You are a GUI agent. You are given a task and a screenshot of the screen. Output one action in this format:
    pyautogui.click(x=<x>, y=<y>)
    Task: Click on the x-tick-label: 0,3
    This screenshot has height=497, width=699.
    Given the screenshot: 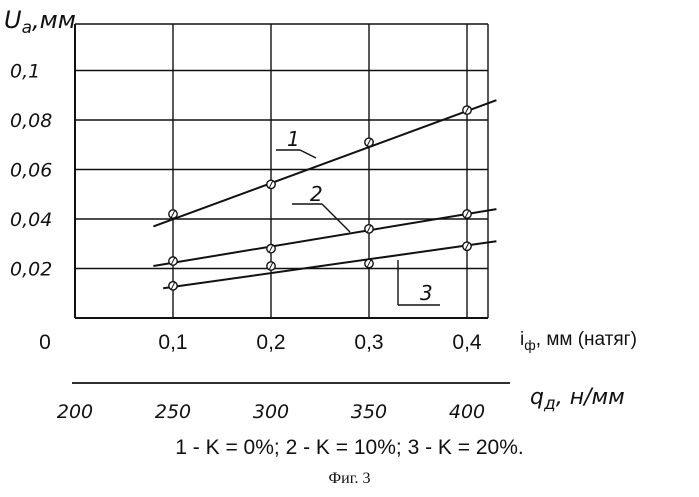 What is the action you would take?
    pyautogui.click(x=368, y=342)
    